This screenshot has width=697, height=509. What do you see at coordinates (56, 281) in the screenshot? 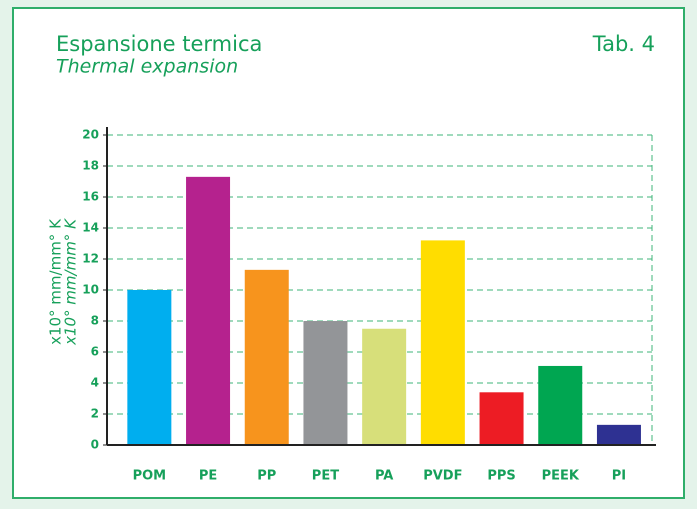
I see `y-axis-label: x10° mm/mm° K` at bounding box center [56, 281].